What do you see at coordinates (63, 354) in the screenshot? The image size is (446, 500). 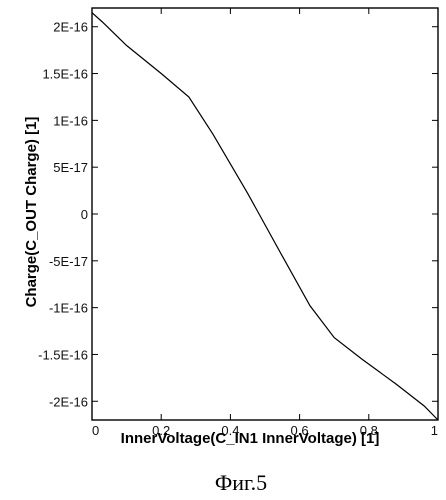 I see `y-tick-label: -1.5E-16` at bounding box center [63, 354].